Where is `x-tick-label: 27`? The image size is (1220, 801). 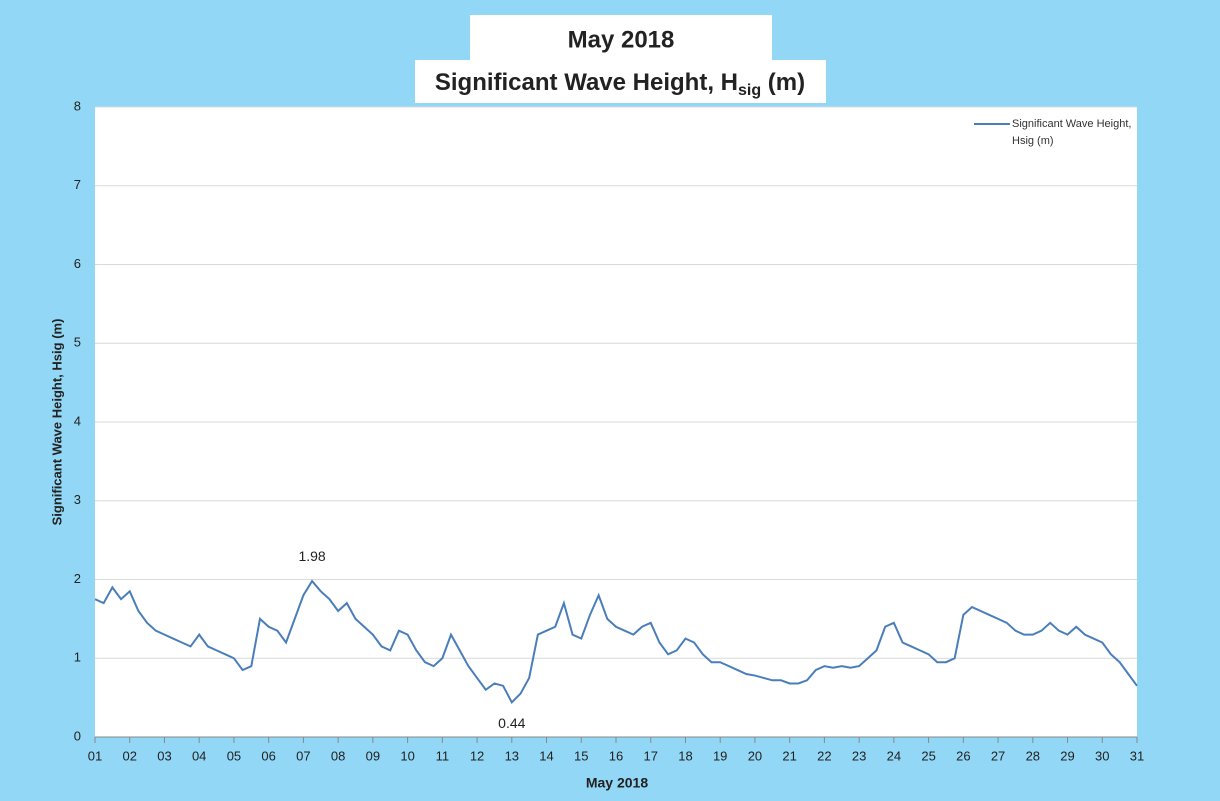 x-tick-label: 27 is located at coordinates (998, 755).